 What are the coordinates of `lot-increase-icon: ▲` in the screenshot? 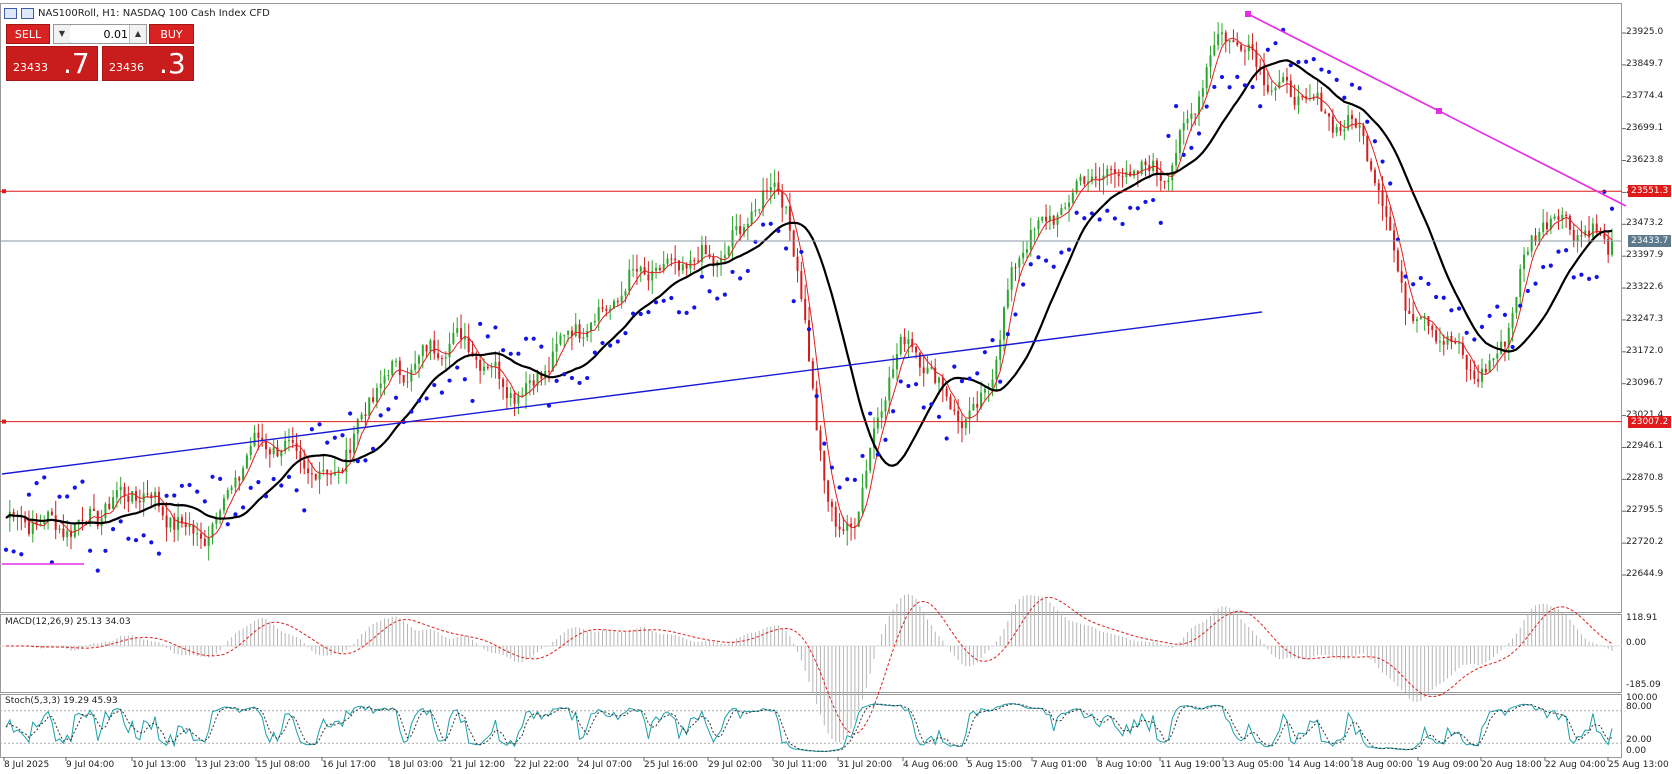 It's located at (137, 34).